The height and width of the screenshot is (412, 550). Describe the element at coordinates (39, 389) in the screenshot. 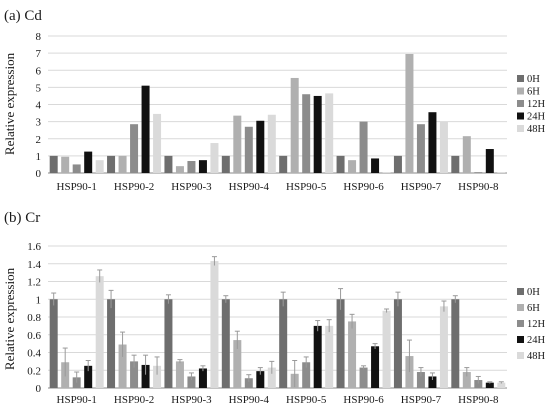

I see `y-tick-label: 0` at that location.